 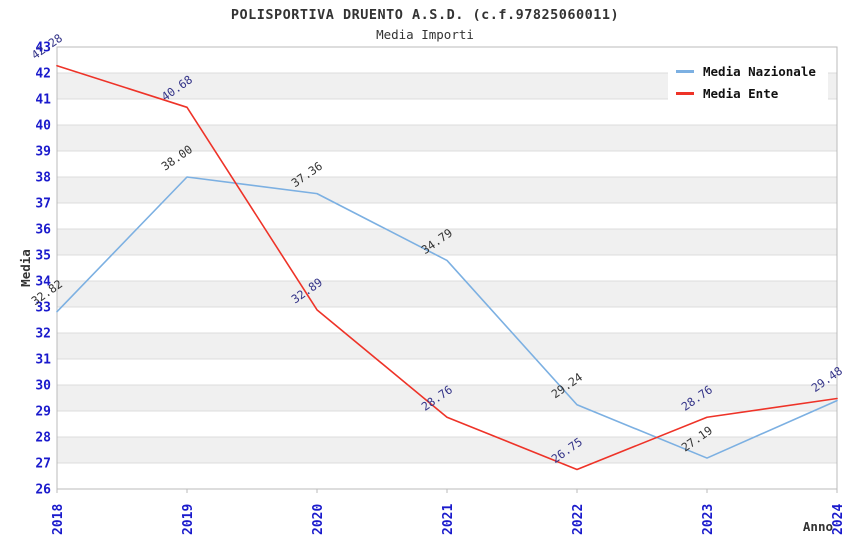 I want to click on x-tick-label: 2018, so click(x=58, y=519).